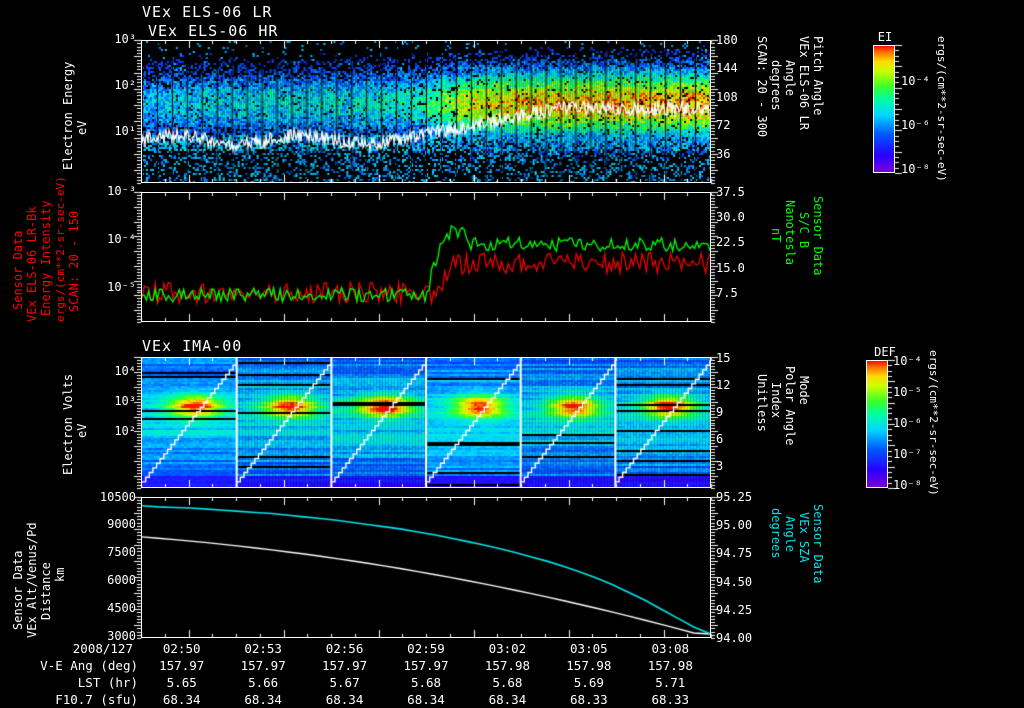 The height and width of the screenshot is (708, 1024). I want to click on panel3-right-axis-title-2: Polar Angle, so click(790, 406).